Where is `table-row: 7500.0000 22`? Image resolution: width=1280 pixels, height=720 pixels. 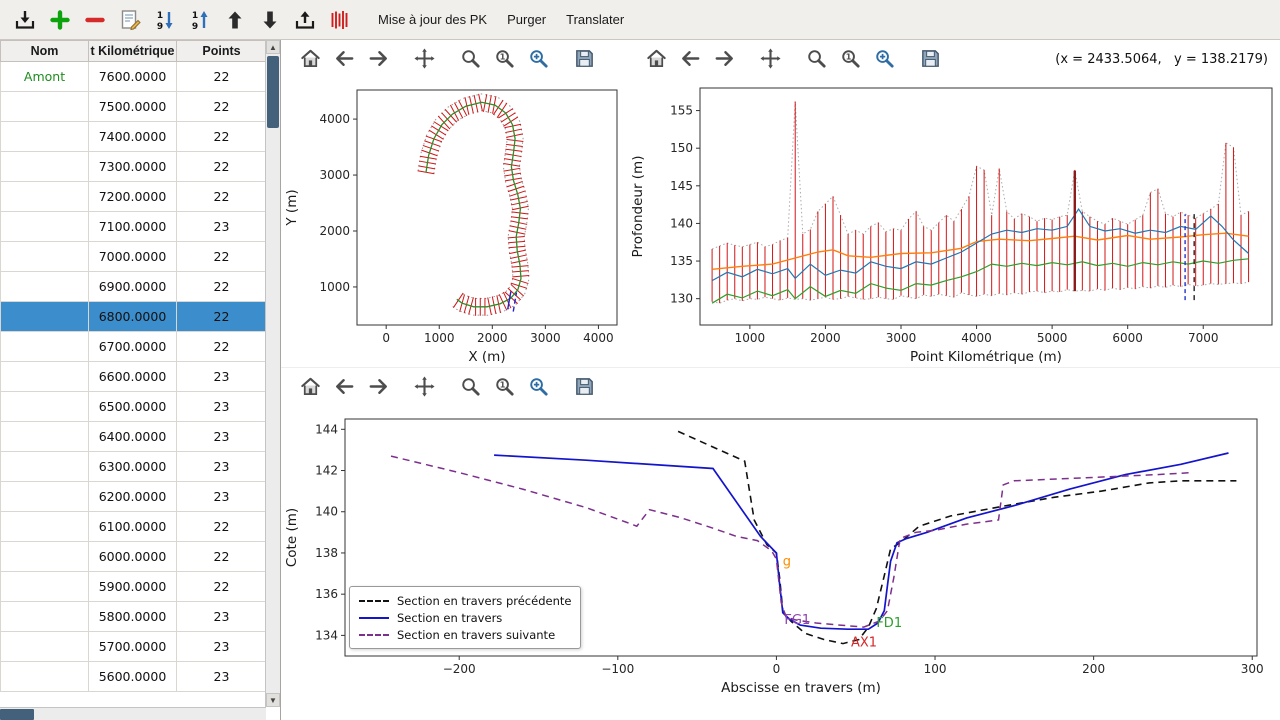 table-row: 7500.0000 22 is located at coordinates (133, 106).